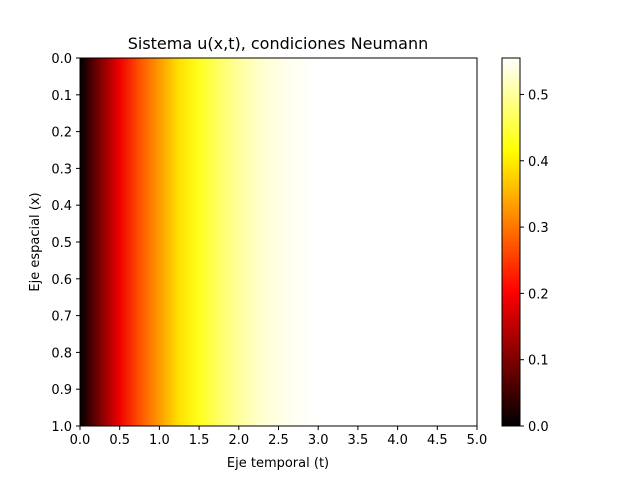 The height and width of the screenshot is (480, 640). I want to click on chart-title: Sistema u(x,t), condiciones Neumann, so click(278, 43).